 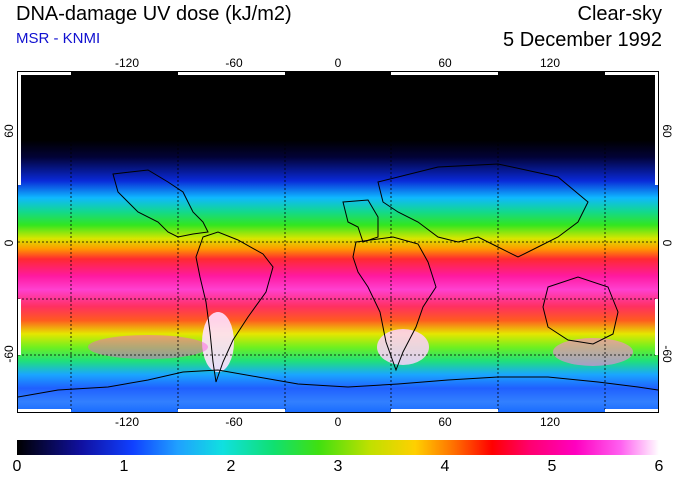 I want to click on lat-tick-left-60: 60, so click(x=9, y=131).